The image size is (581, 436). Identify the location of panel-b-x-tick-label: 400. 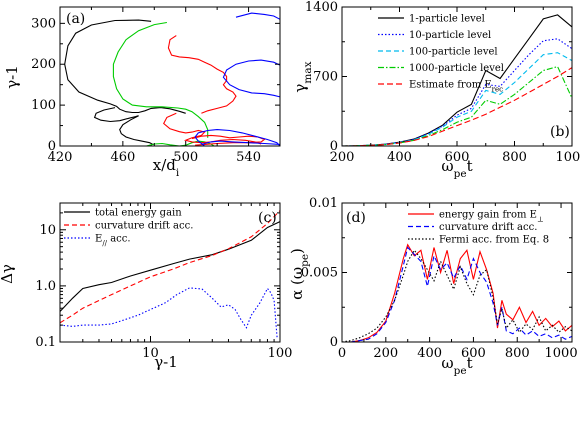
(399, 157).